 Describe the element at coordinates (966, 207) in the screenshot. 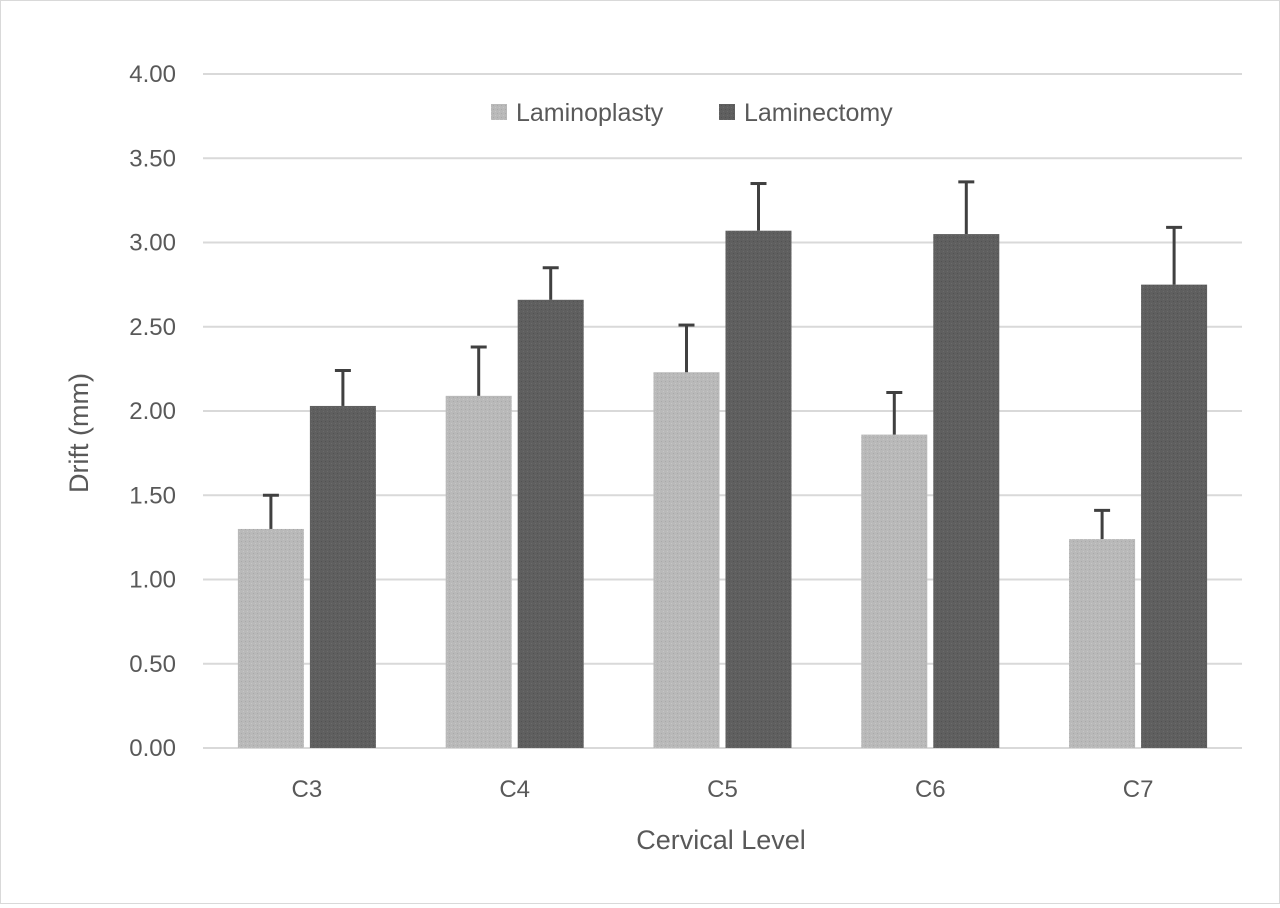

I see `error-bar-laminectomy-c6` at that location.